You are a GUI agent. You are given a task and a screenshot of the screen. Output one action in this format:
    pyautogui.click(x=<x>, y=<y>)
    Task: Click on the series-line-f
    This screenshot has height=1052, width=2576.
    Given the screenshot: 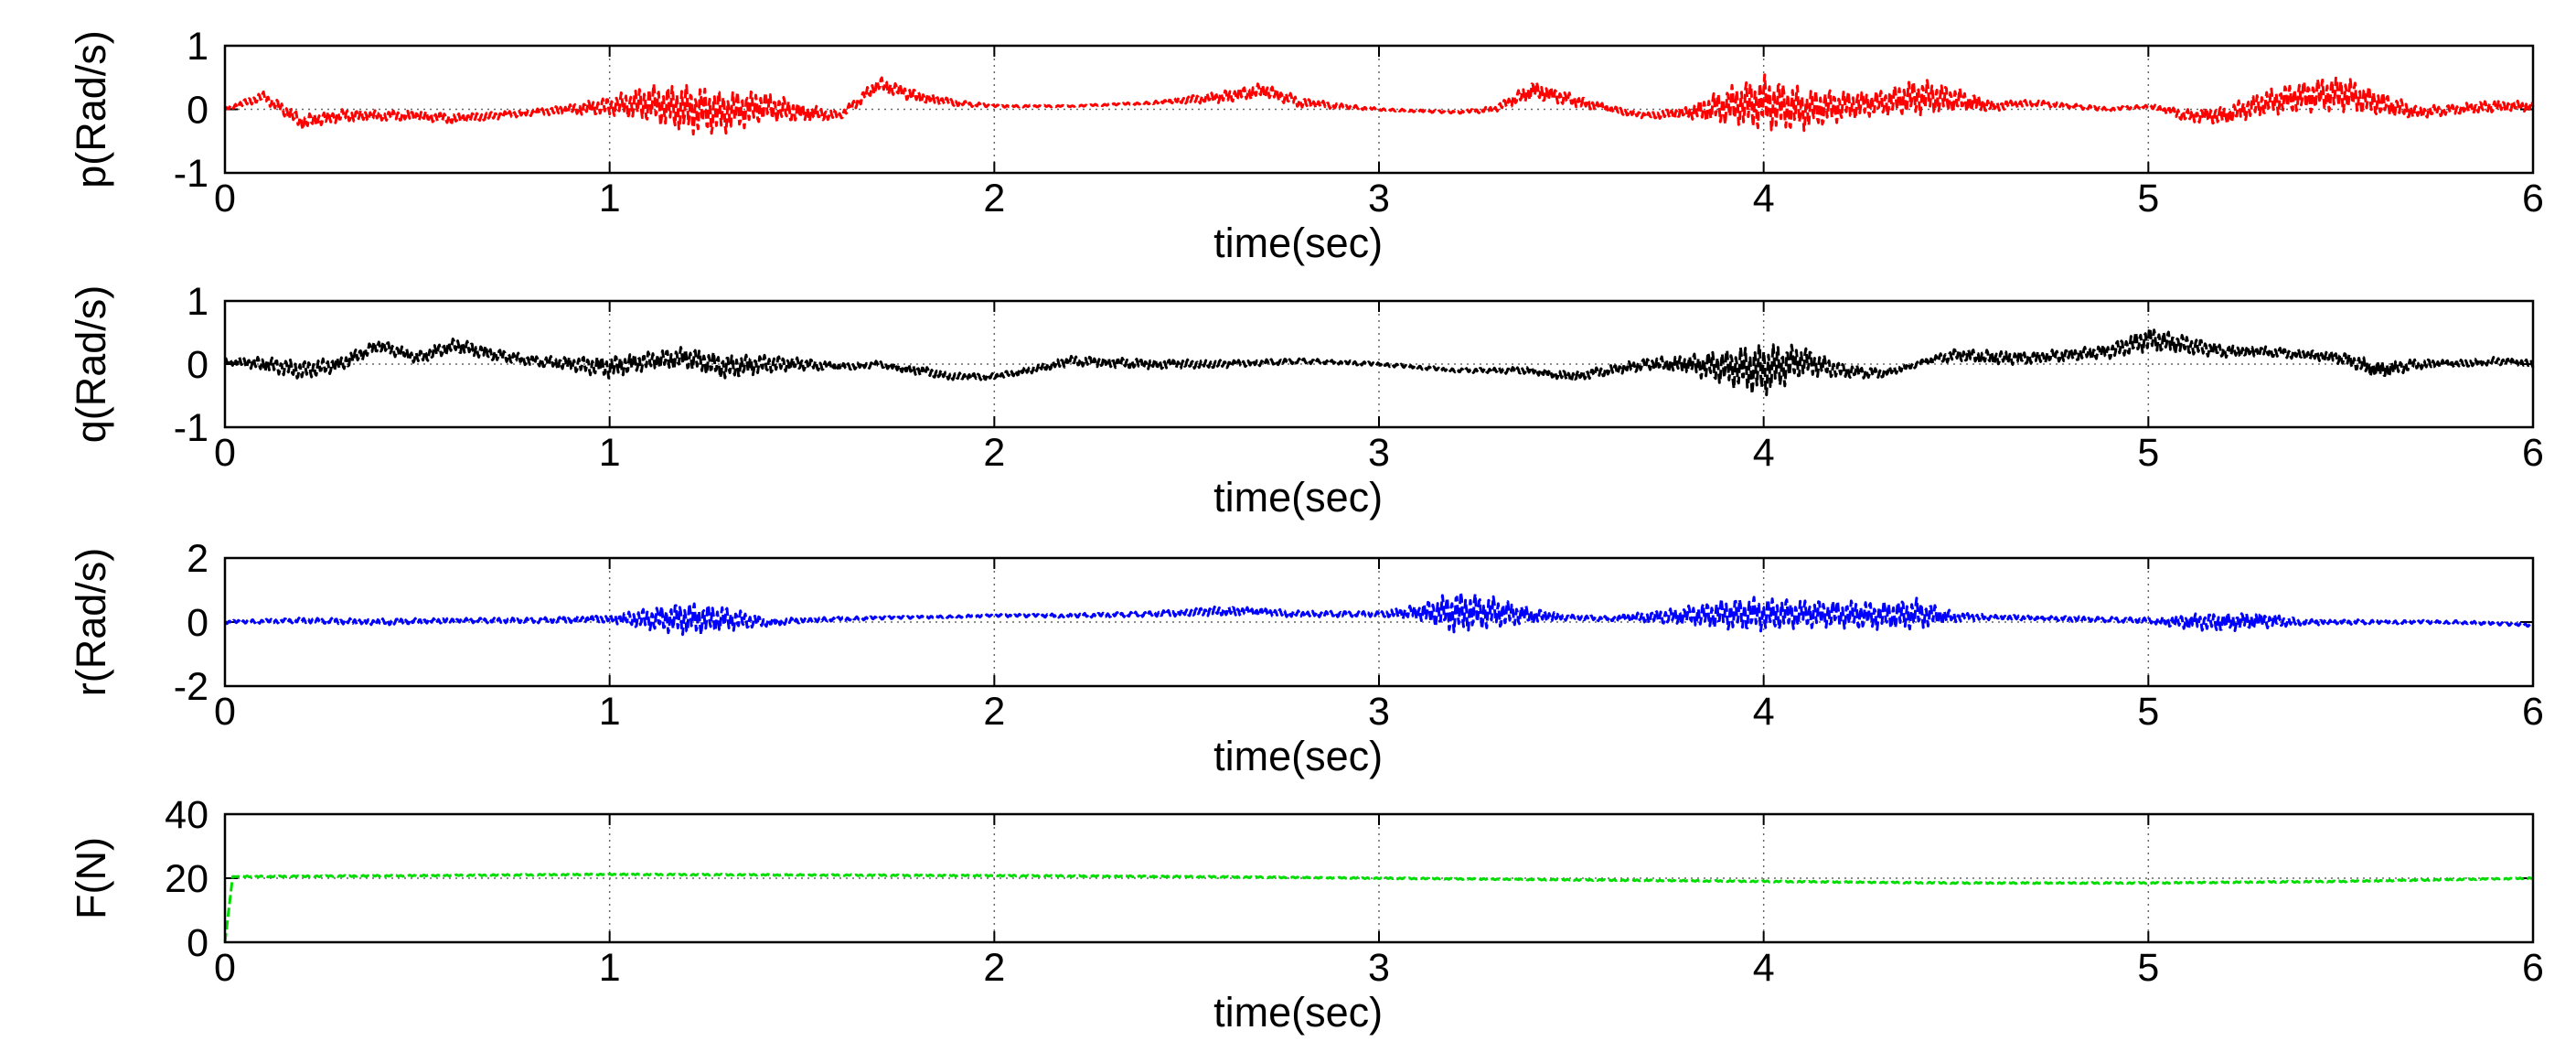 What is the action you would take?
    pyautogui.click(x=1378, y=907)
    